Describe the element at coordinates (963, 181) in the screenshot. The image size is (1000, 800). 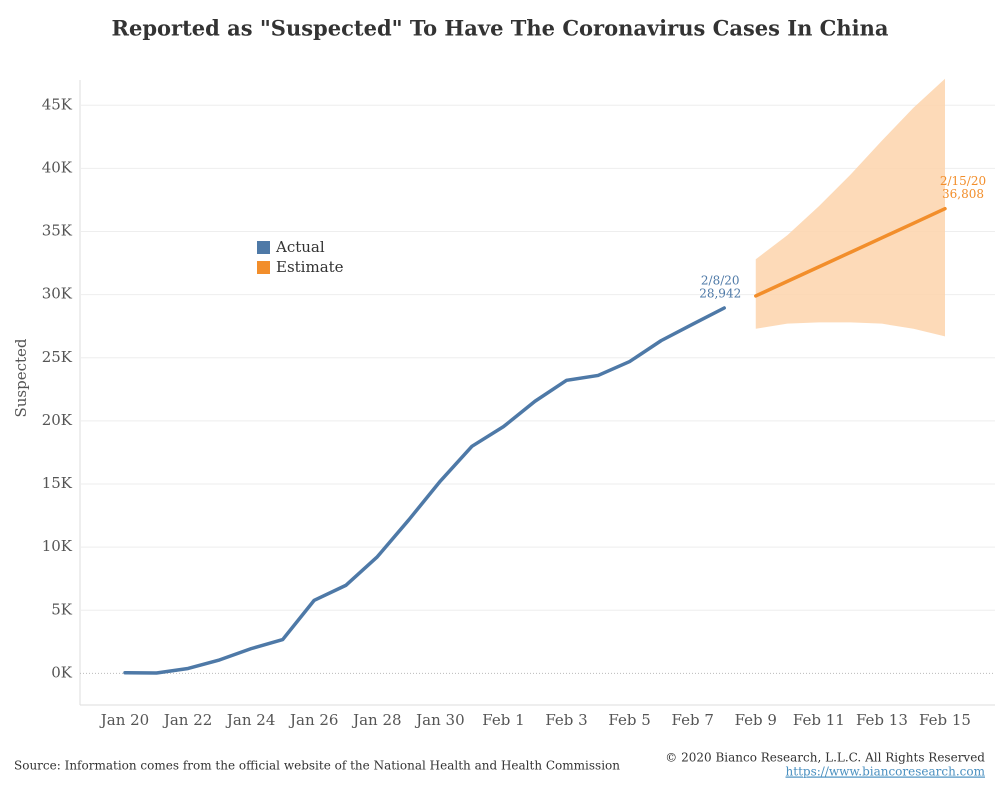
I see `annotation-date: 2/15/20` at that location.